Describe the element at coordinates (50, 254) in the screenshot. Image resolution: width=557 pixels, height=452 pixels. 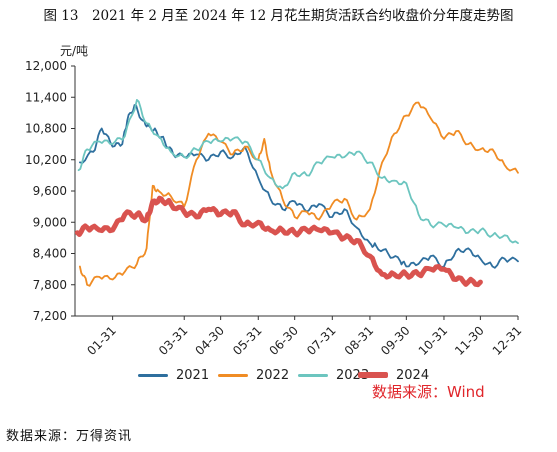
I see `y-tick-label: 8,400` at that location.